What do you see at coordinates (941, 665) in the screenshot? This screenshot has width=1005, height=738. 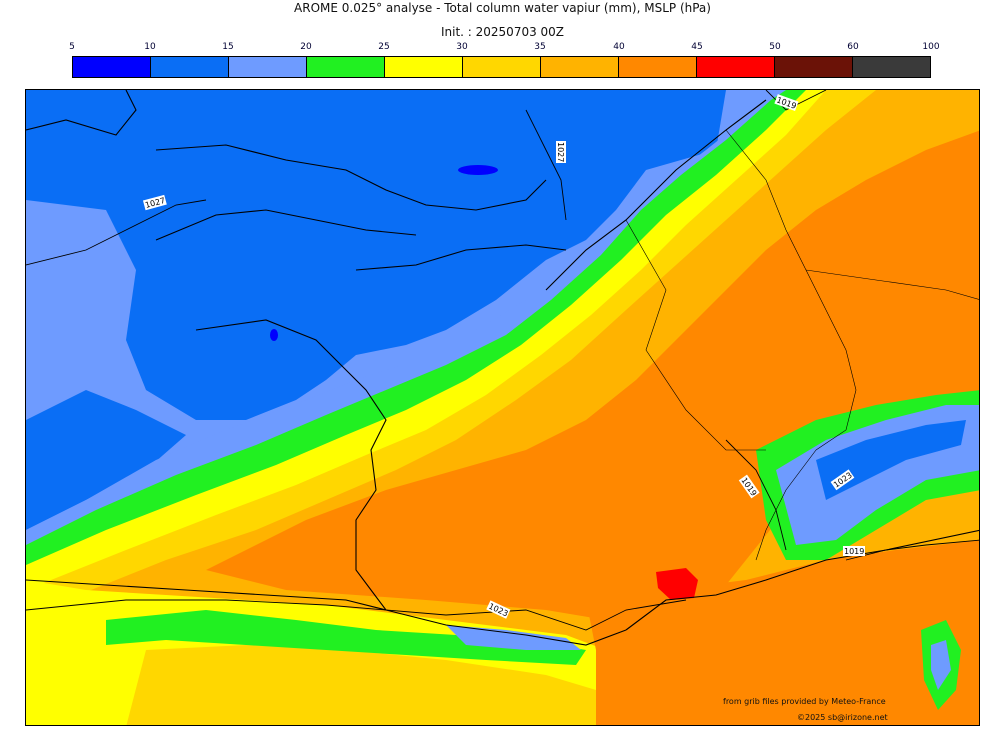 I see `corsica-core` at bounding box center [941, 665].